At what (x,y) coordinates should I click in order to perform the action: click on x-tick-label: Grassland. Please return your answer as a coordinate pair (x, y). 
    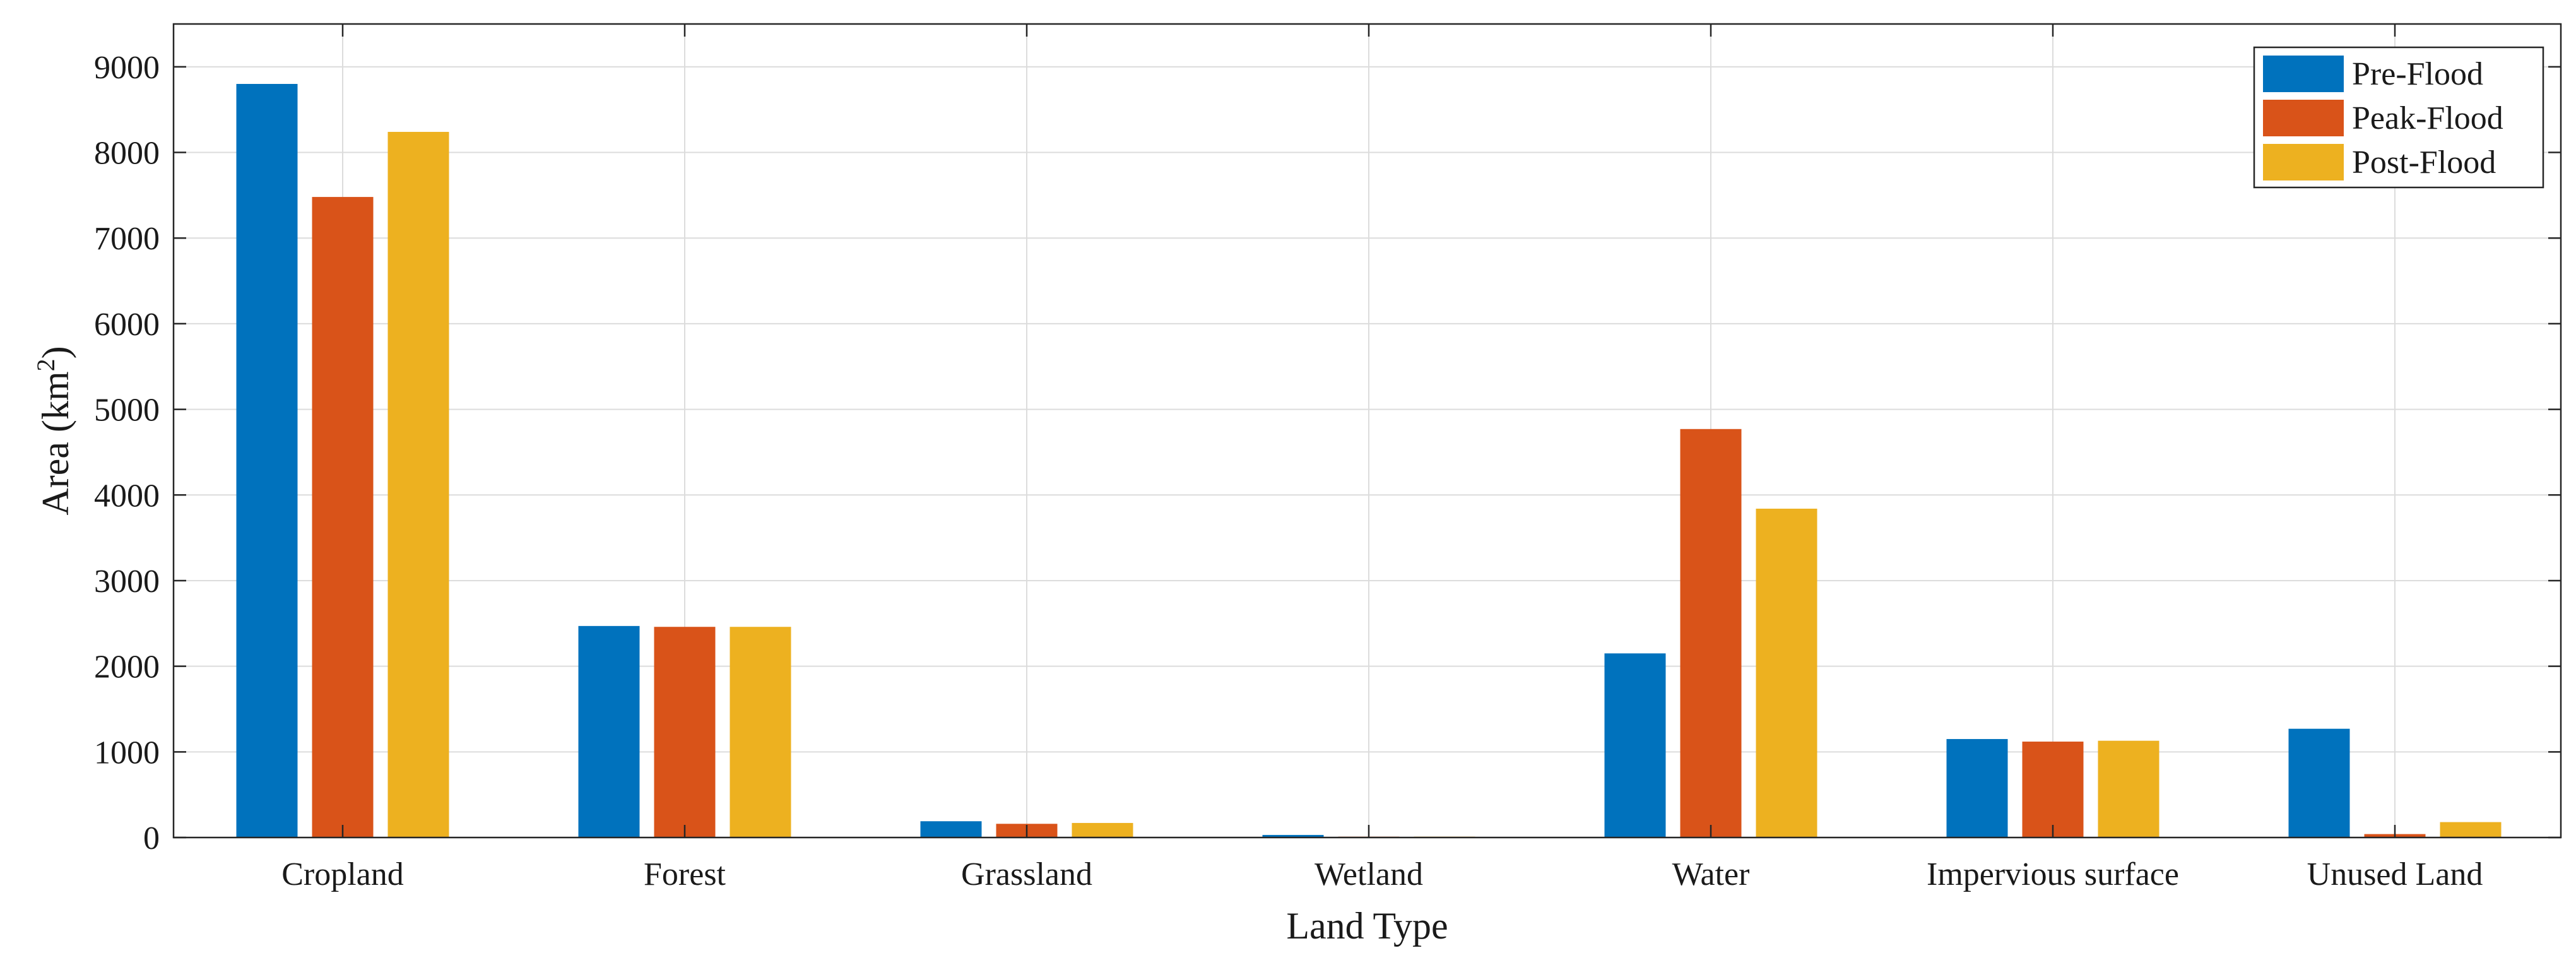
    Looking at the image, I should click on (1026, 874).